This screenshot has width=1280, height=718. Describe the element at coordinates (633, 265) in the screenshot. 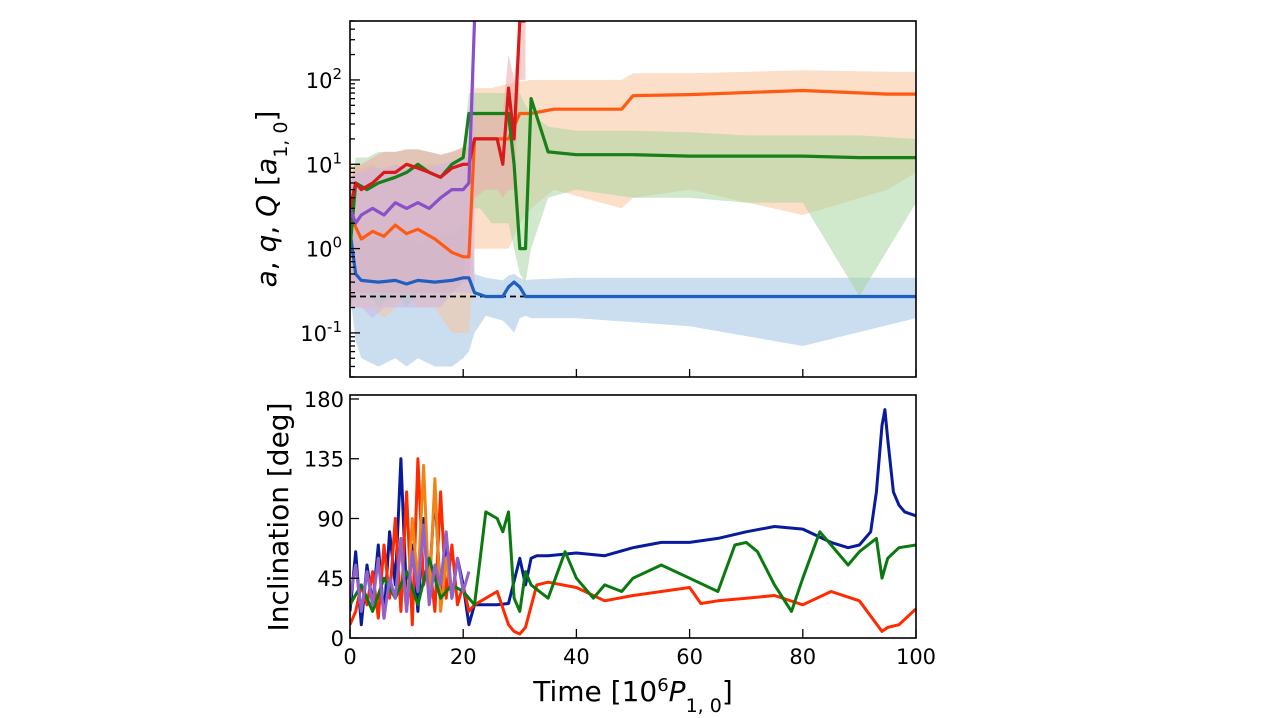

I see `top-series-0-line` at that location.